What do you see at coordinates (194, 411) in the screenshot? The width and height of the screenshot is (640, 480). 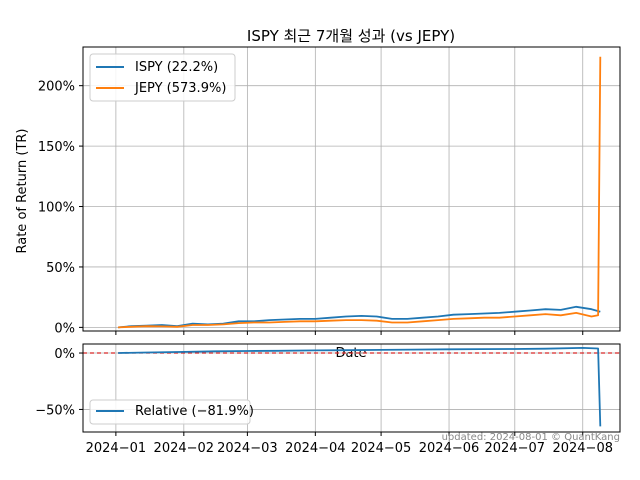 I see `legend-relative: Relative (−81.9%)` at bounding box center [194, 411].